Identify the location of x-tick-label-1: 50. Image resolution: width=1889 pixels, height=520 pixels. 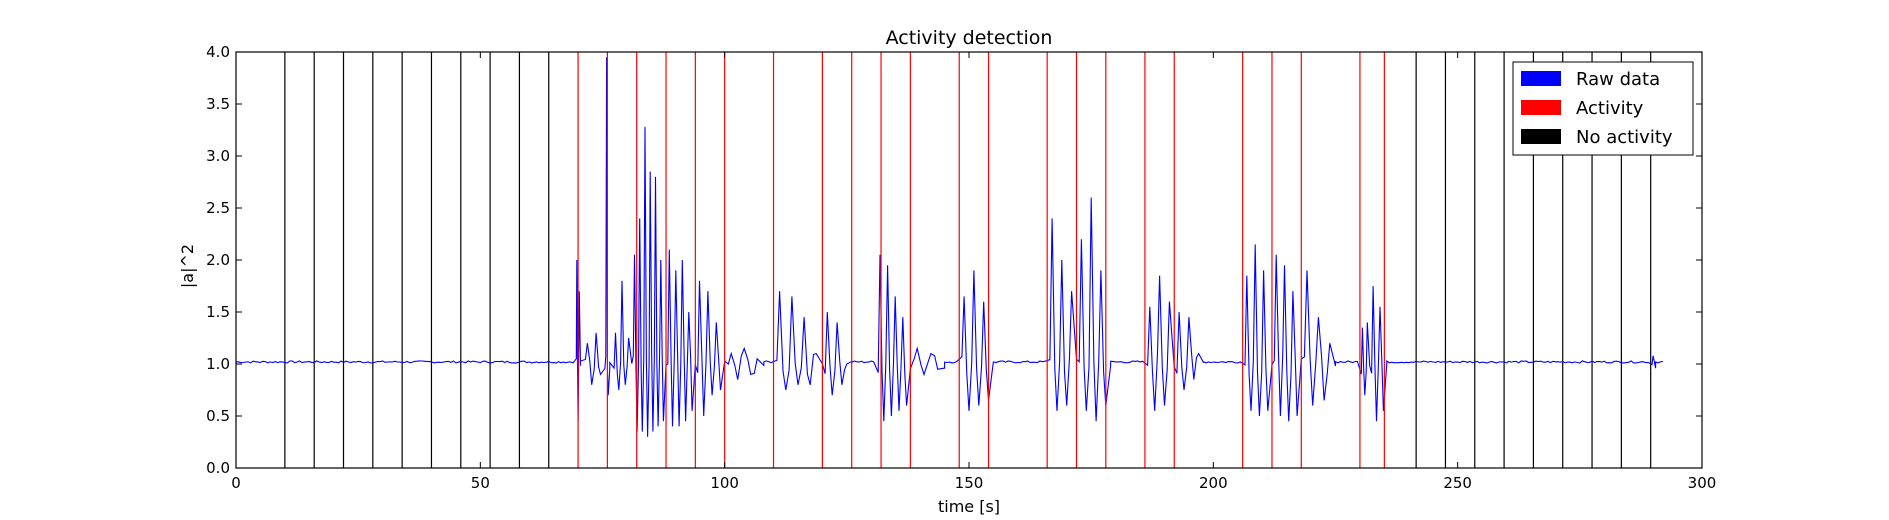
(480, 483).